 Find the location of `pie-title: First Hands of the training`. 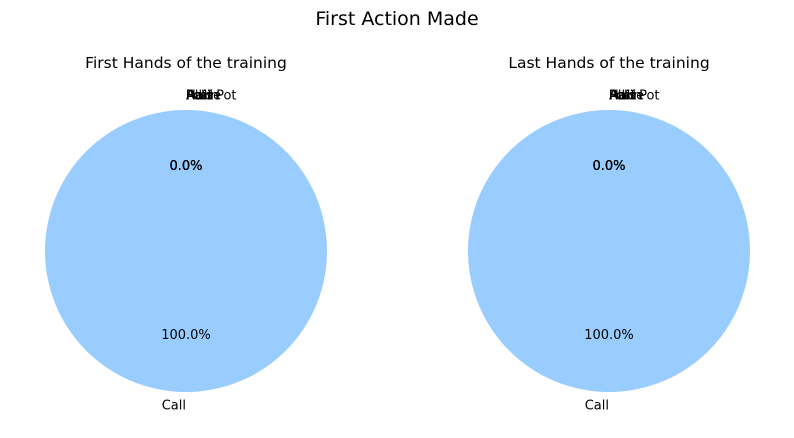

pie-title: First Hands of the training is located at coordinates (186, 63).